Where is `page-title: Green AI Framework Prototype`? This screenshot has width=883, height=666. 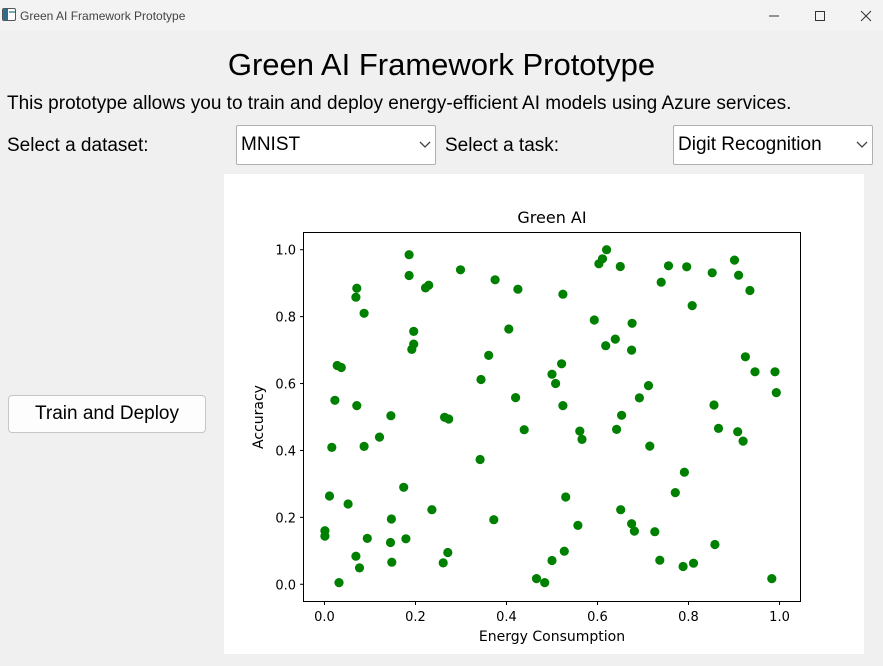
page-title: Green AI Framework Prototype is located at coordinates (441, 64).